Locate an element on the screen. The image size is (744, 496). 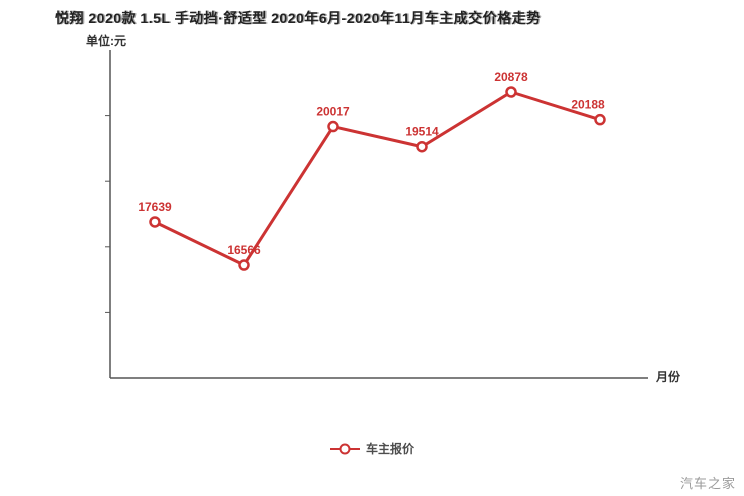
chart-legend: 车主报价 is located at coordinates (372, 448).